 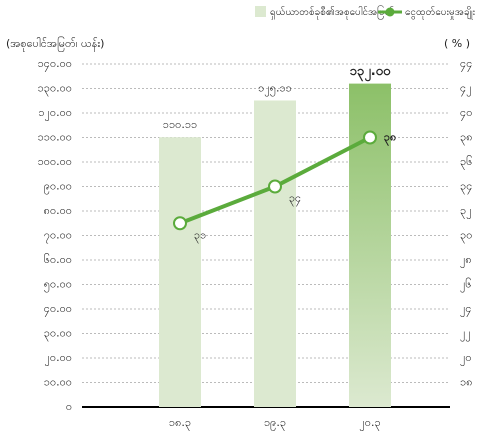 What do you see at coordinates (466, 138) in the screenshot?
I see `y2-tick-label: ၃၈` at bounding box center [466, 138].